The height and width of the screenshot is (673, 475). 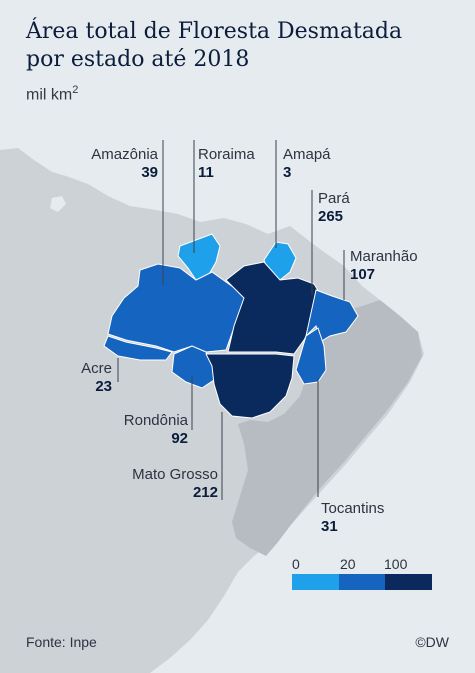 I want to click on label-mato-grosso: Mato Grosso 212, so click(x=175, y=484).